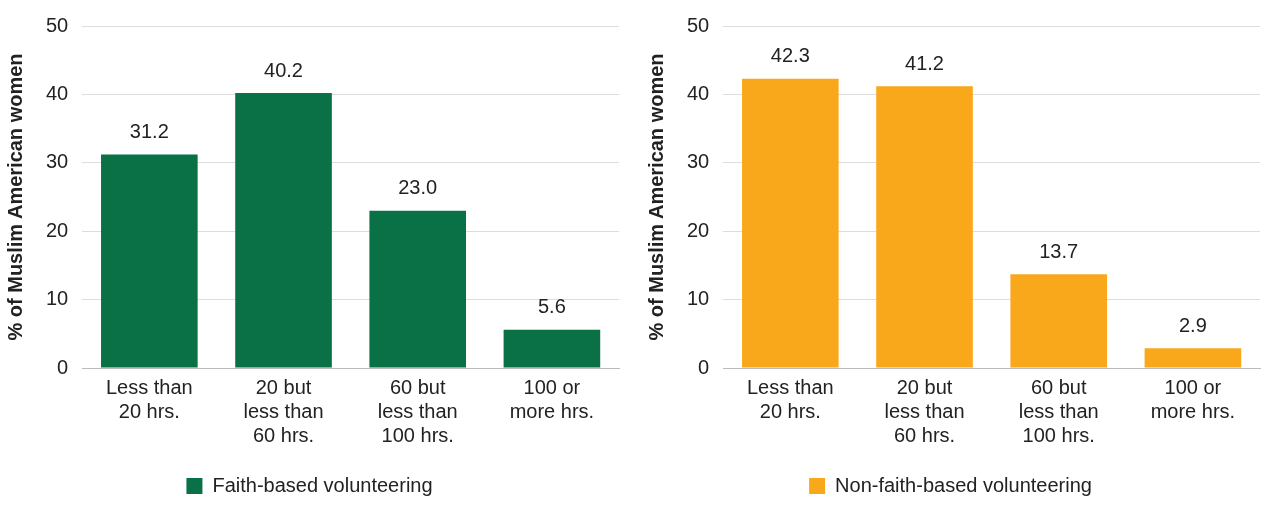  Describe the element at coordinates (322, 484) in the screenshot. I see `legend-label: Faith-based volunteering` at that location.